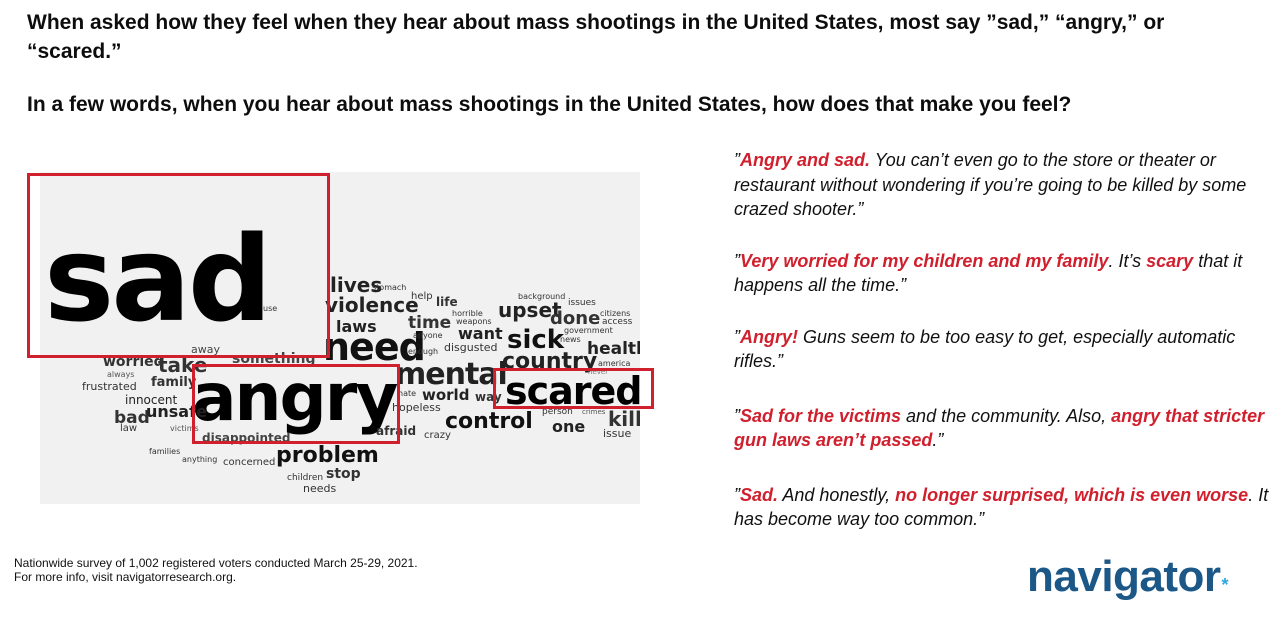 The width and height of the screenshot is (1278, 620). I want to click on navigator-logo: navigator*, so click(1128, 577).